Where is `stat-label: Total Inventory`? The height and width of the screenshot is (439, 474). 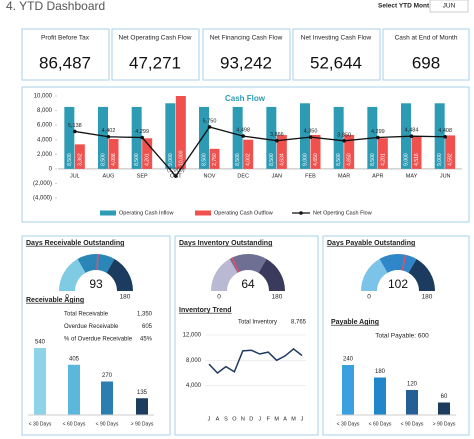 stat-label: Total Inventory is located at coordinates (257, 323).